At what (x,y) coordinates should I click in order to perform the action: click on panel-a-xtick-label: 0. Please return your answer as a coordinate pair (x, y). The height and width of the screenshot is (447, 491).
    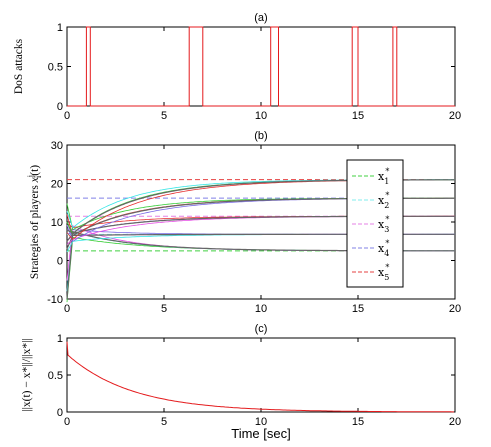
    Looking at the image, I should click on (67, 116).